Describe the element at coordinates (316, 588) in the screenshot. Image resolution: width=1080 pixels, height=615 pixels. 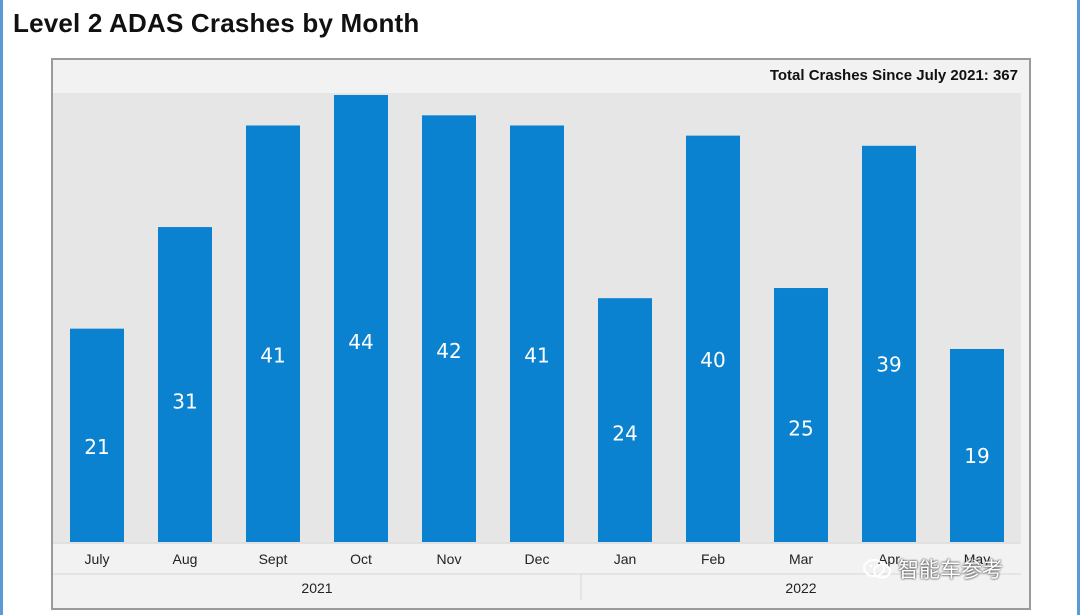
I see `year-label: 2021` at that location.